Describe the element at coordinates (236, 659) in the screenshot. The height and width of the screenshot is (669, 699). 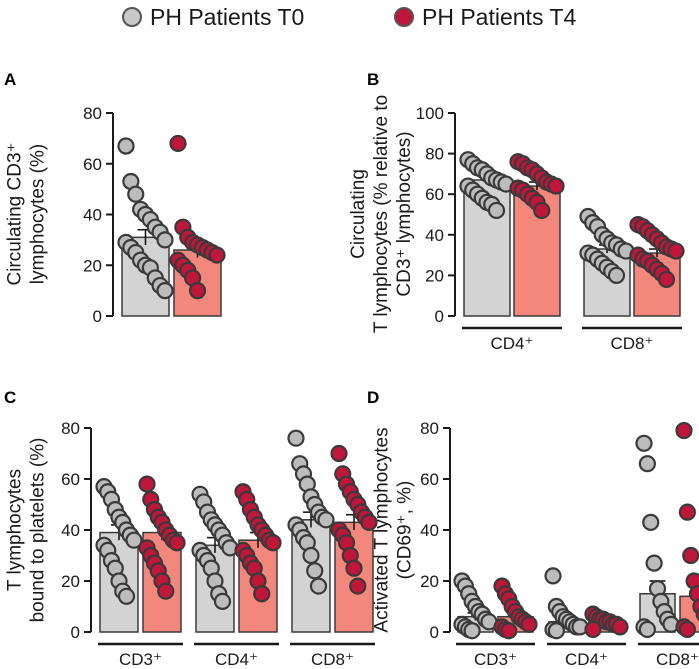
I see `group-label-c-1: CD4⁺` at that location.